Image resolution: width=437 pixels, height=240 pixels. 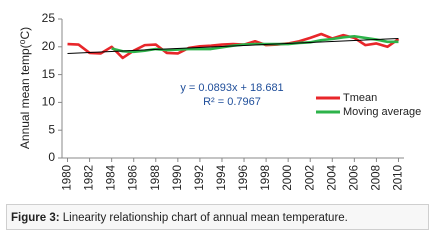 What do you see at coordinates (232, 102) in the screenshot?
I see `r-squared: R² = 0.7967` at bounding box center [232, 102].